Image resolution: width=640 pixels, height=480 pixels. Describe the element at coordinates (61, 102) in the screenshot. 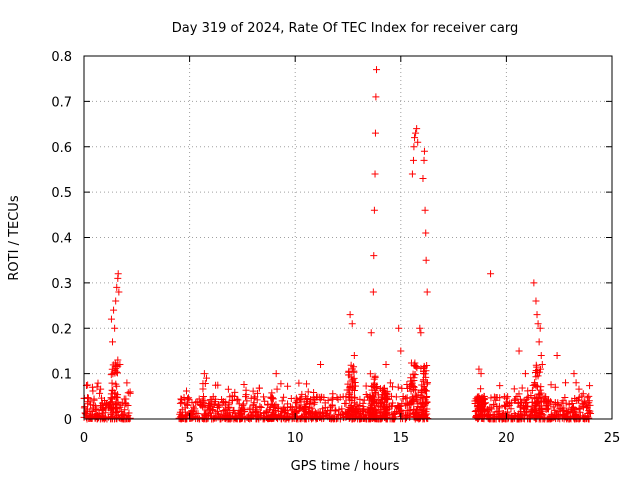

I see `y-tick-label: 0.7` at that location.